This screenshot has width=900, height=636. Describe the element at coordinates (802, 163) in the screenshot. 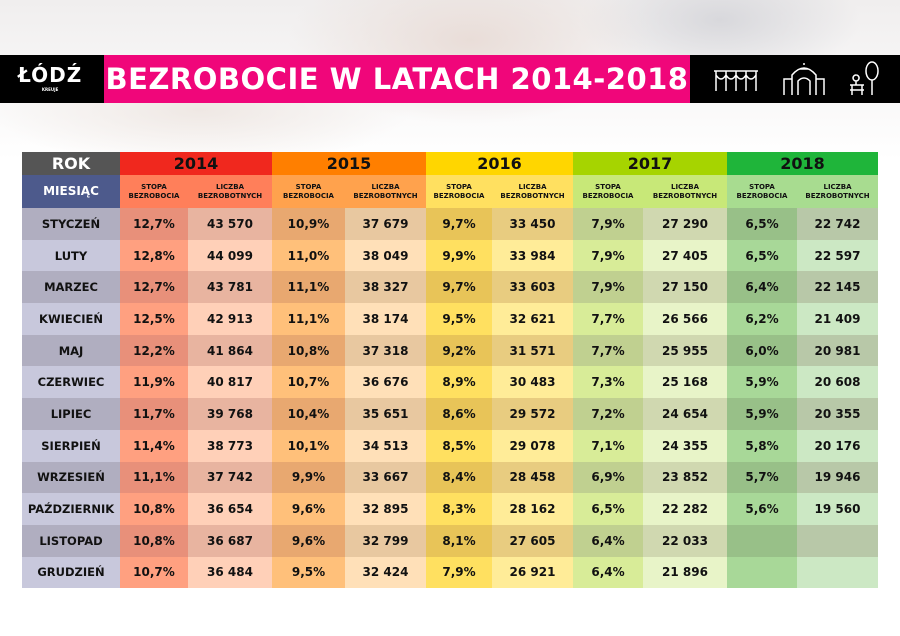

I see `year-header-2018: 2018` at that location.